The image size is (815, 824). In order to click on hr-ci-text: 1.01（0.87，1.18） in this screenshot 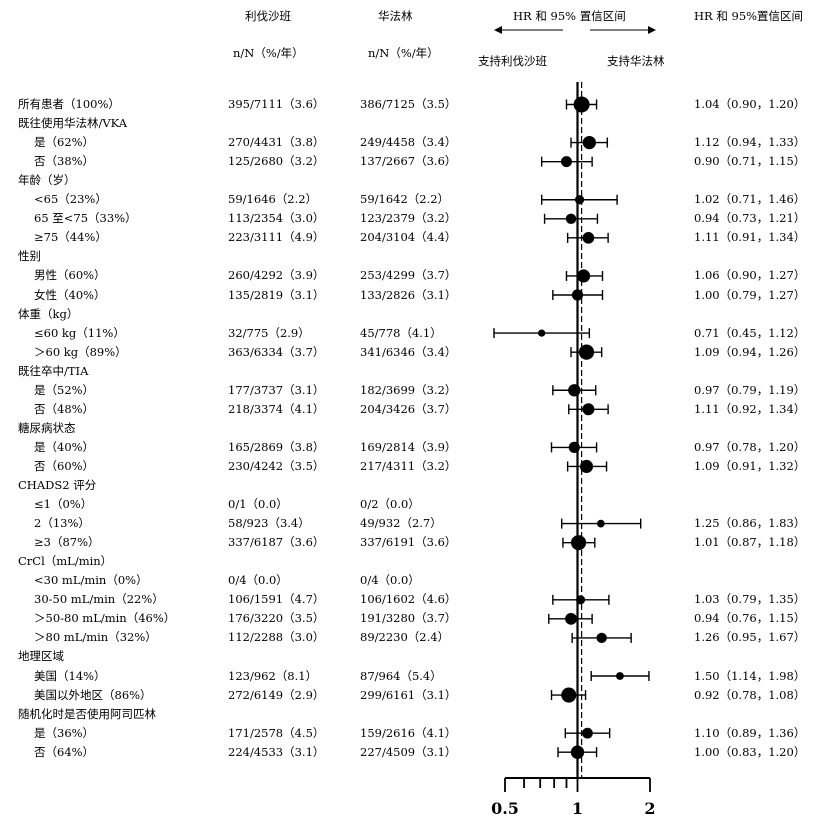, I will do `click(750, 542)`.